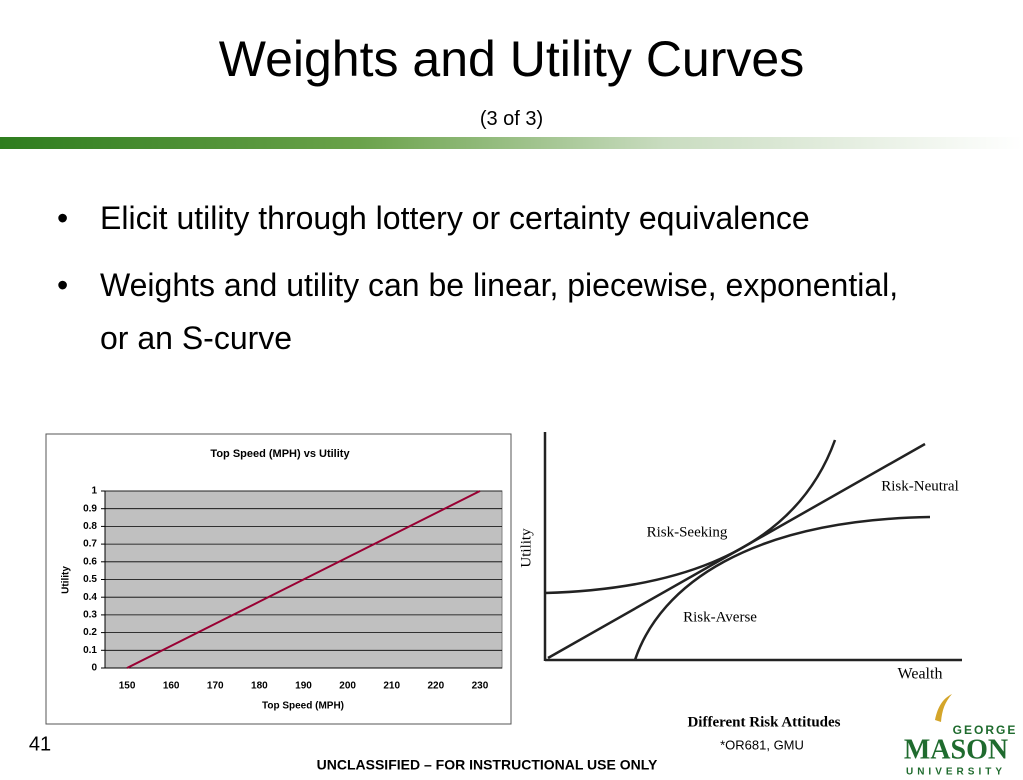  I want to click on y-tick-label: 0.8, so click(90, 526).